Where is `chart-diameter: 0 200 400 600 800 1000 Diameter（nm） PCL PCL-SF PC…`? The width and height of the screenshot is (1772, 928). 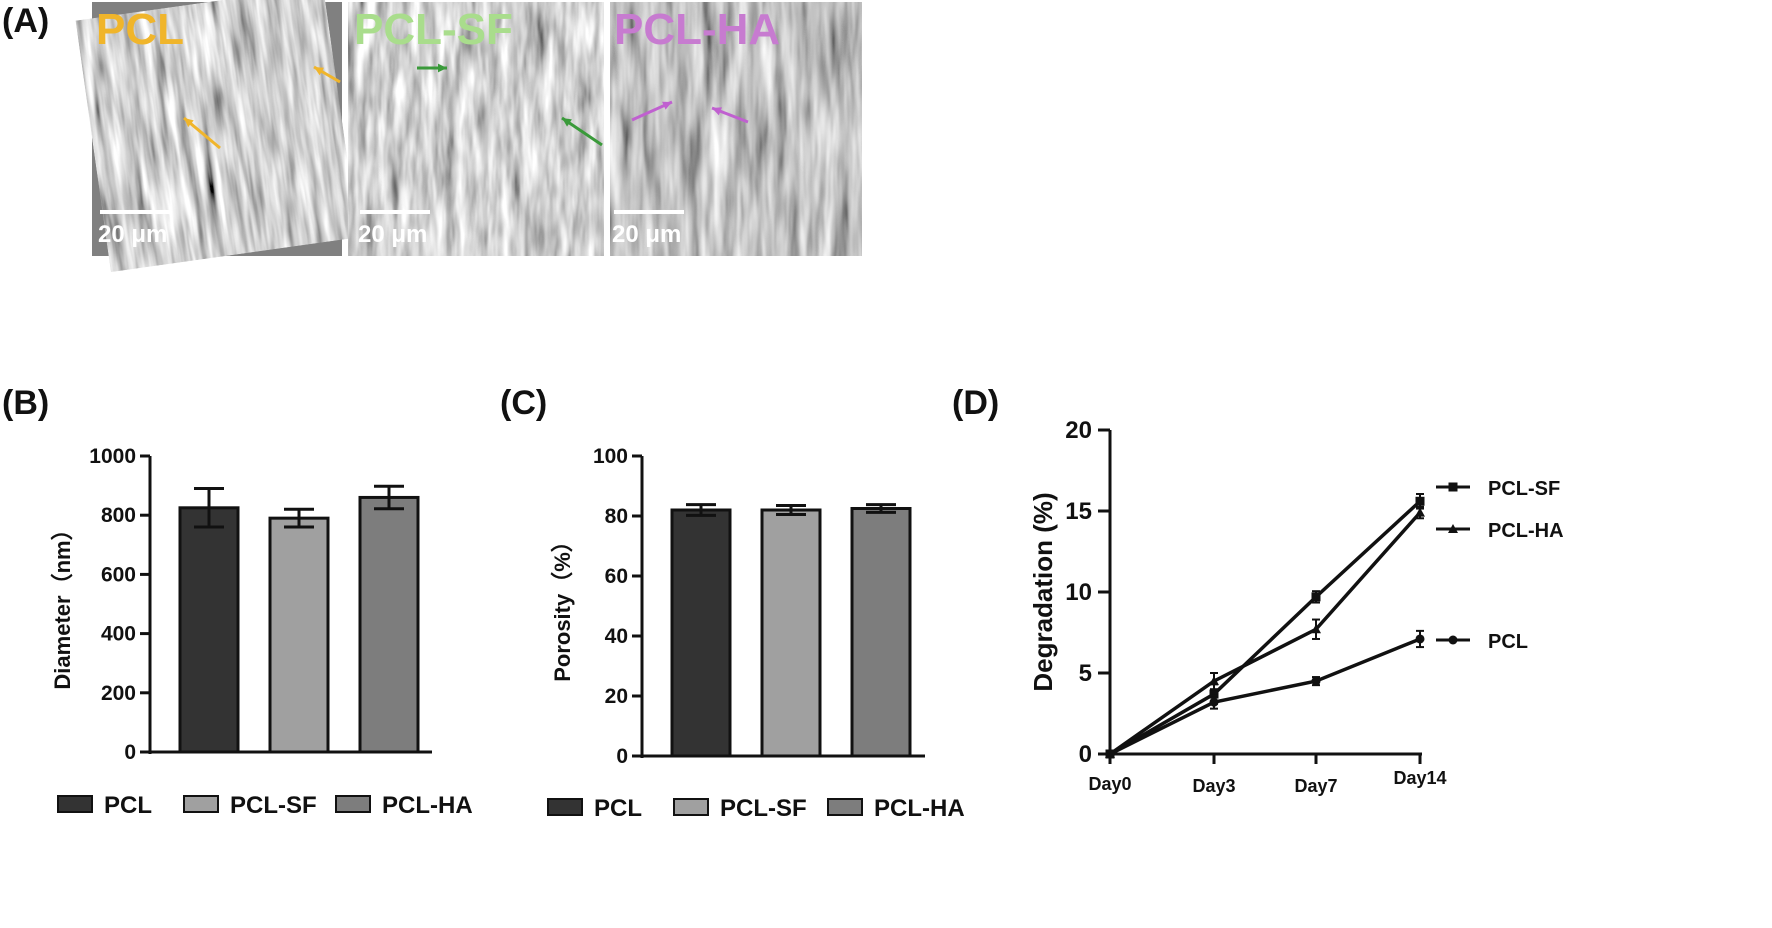
chart-diameter: 0 200 400 600 800 1000 Diameter（nm） PCL PCL-SF PC… is located at coordinates (261, 632).